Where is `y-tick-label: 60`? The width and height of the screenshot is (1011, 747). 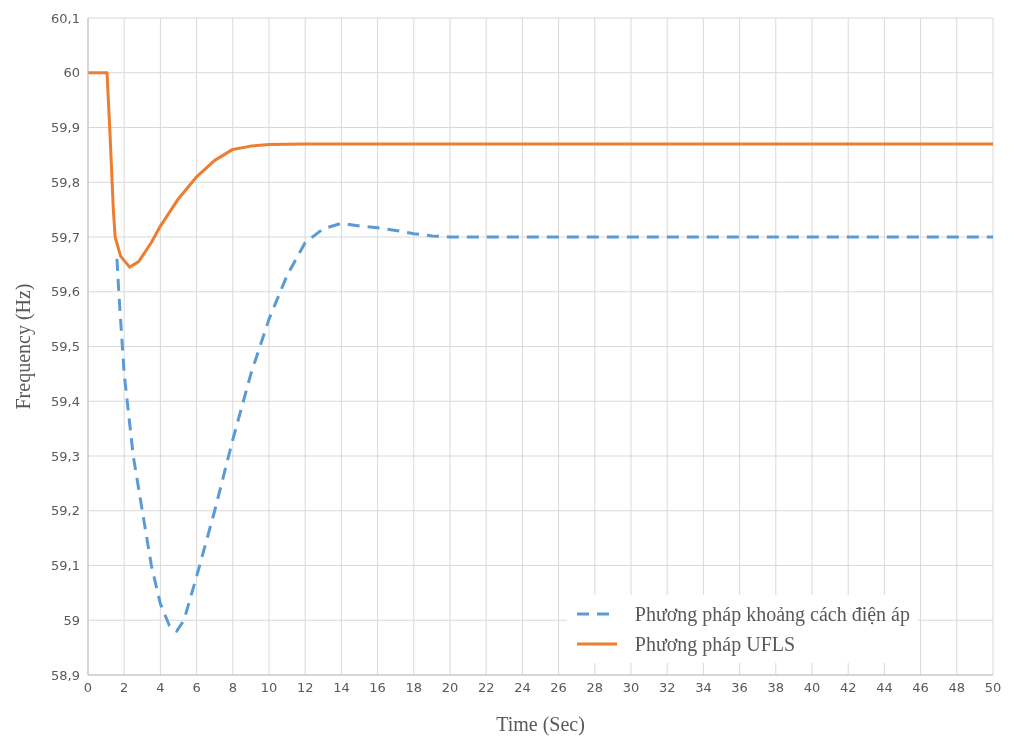 y-tick-label: 60 is located at coordinates (71, 73).